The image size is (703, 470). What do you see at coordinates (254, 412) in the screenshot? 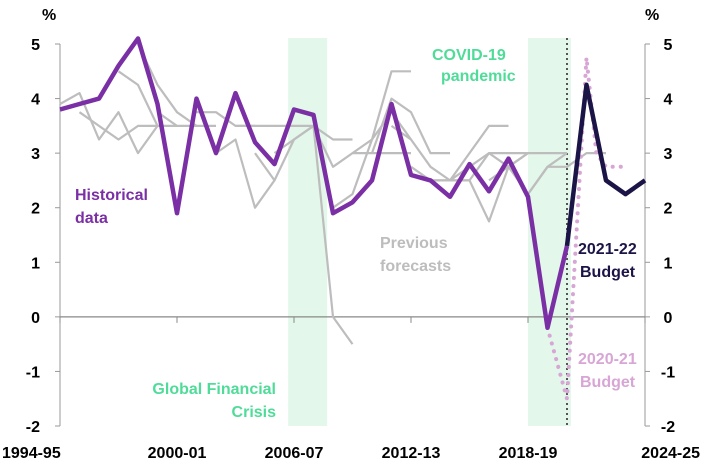
I see `gfc-label-line2: Crisis` at bounding box center [254, 412].